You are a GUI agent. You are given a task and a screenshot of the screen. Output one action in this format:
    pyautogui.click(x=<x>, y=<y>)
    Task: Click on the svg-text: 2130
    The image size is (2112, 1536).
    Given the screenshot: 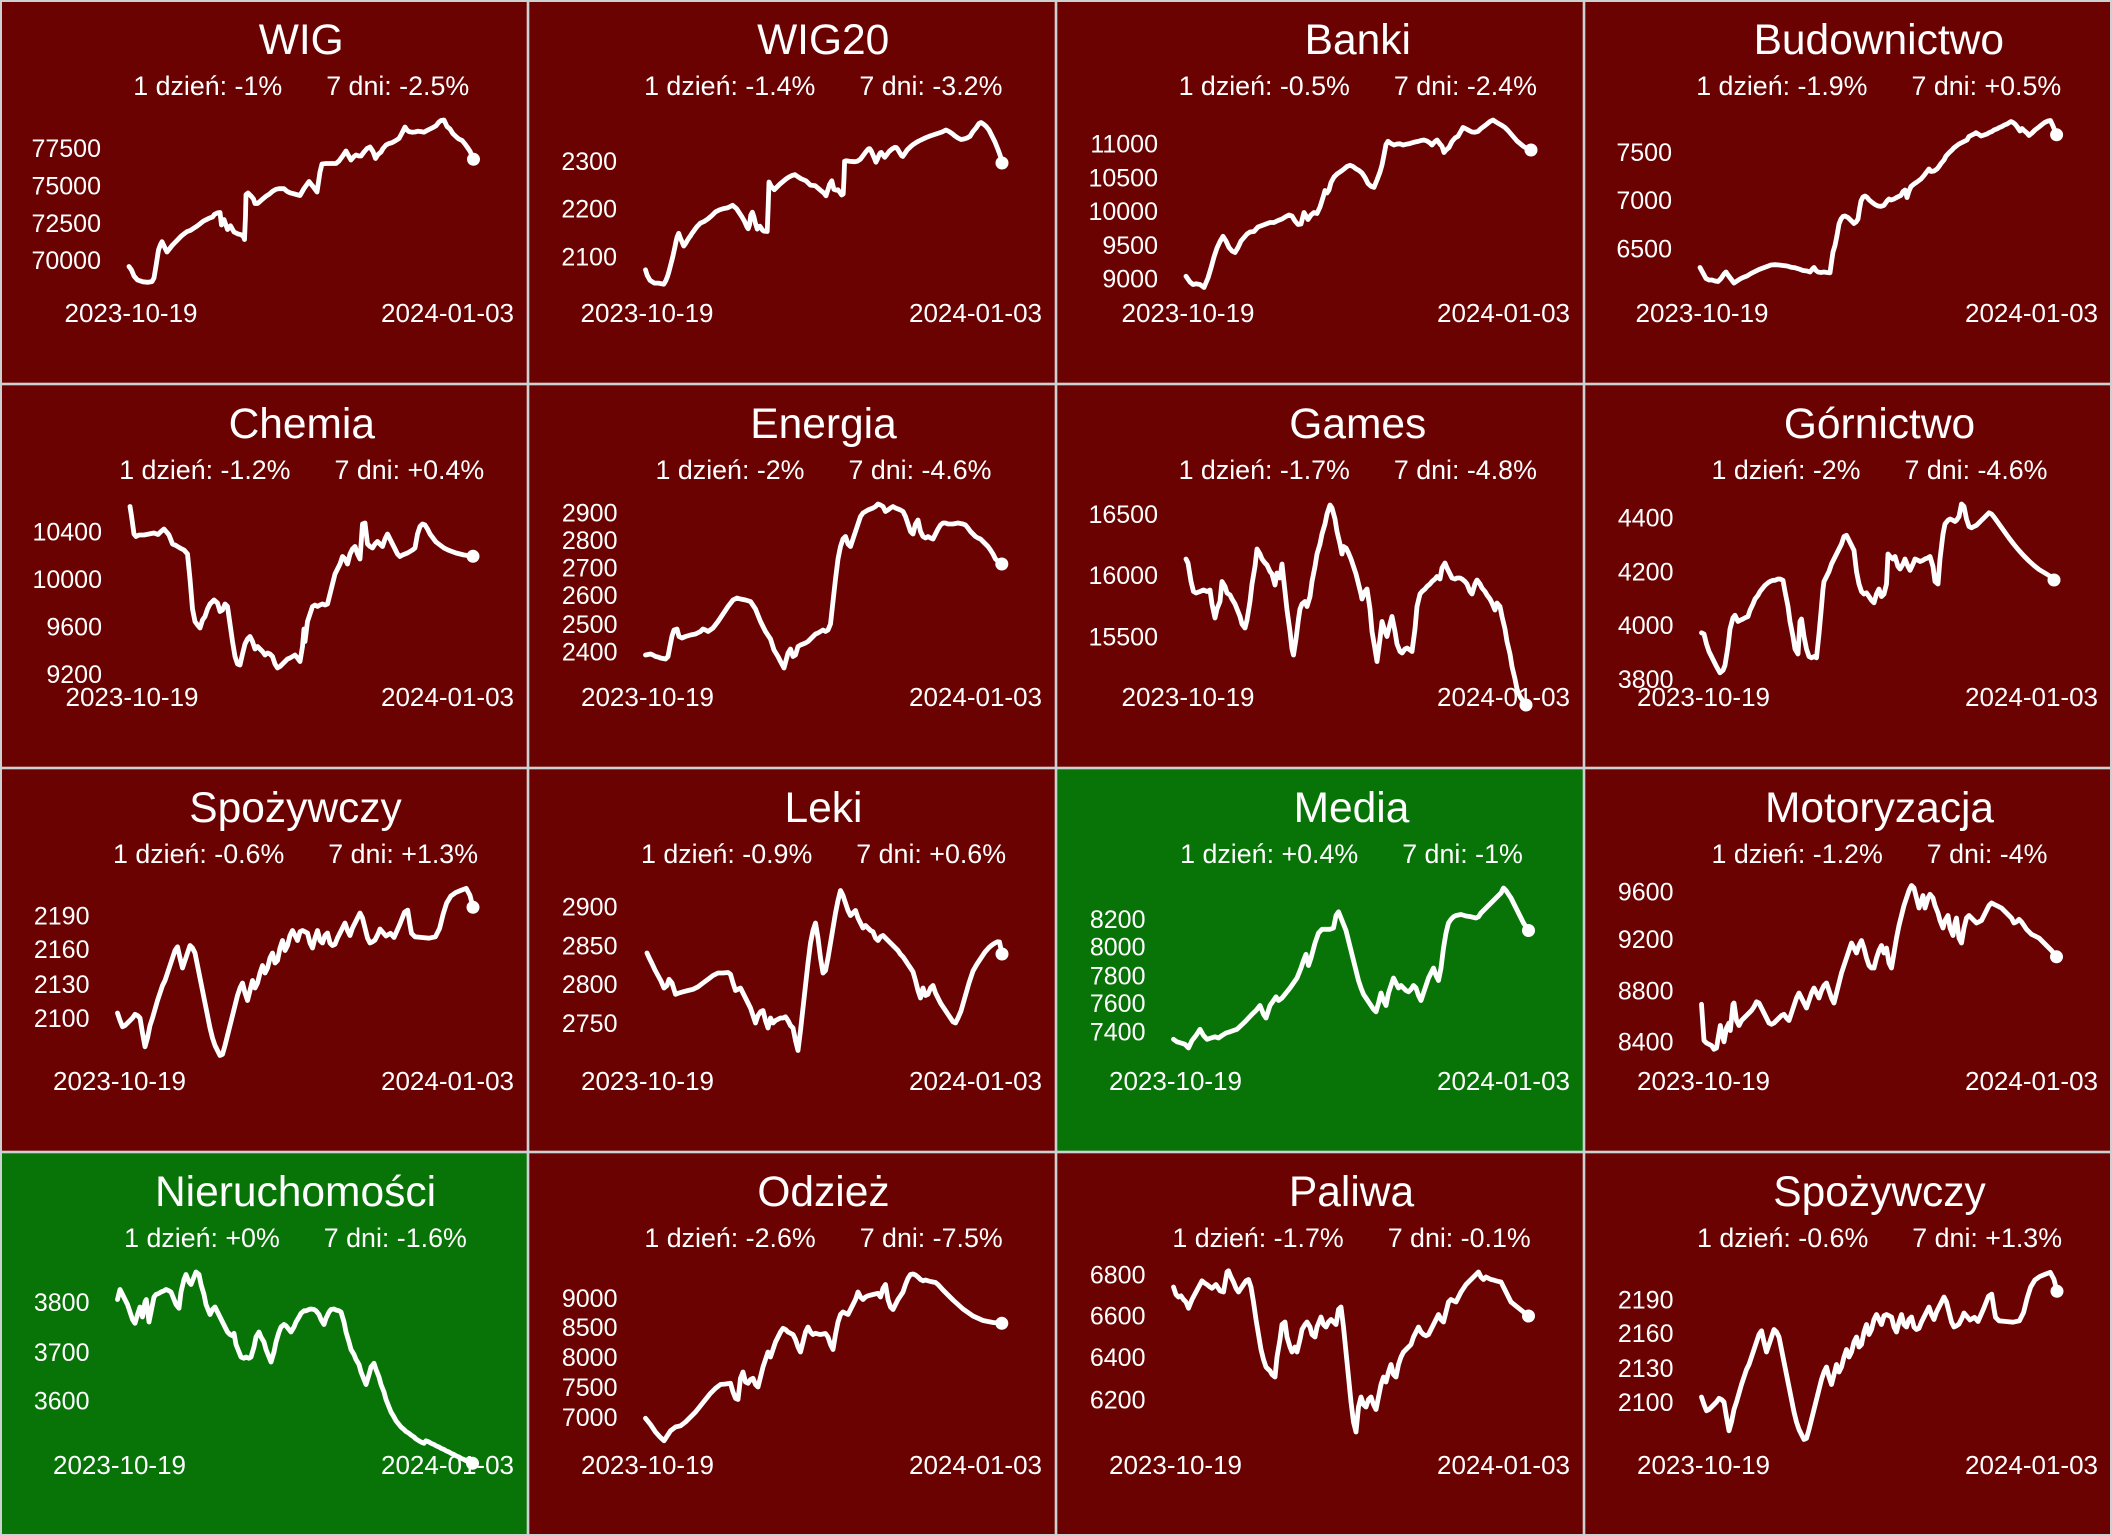 What is the action you would take?
    pyautogui.click(x=1646, y=1369)
    